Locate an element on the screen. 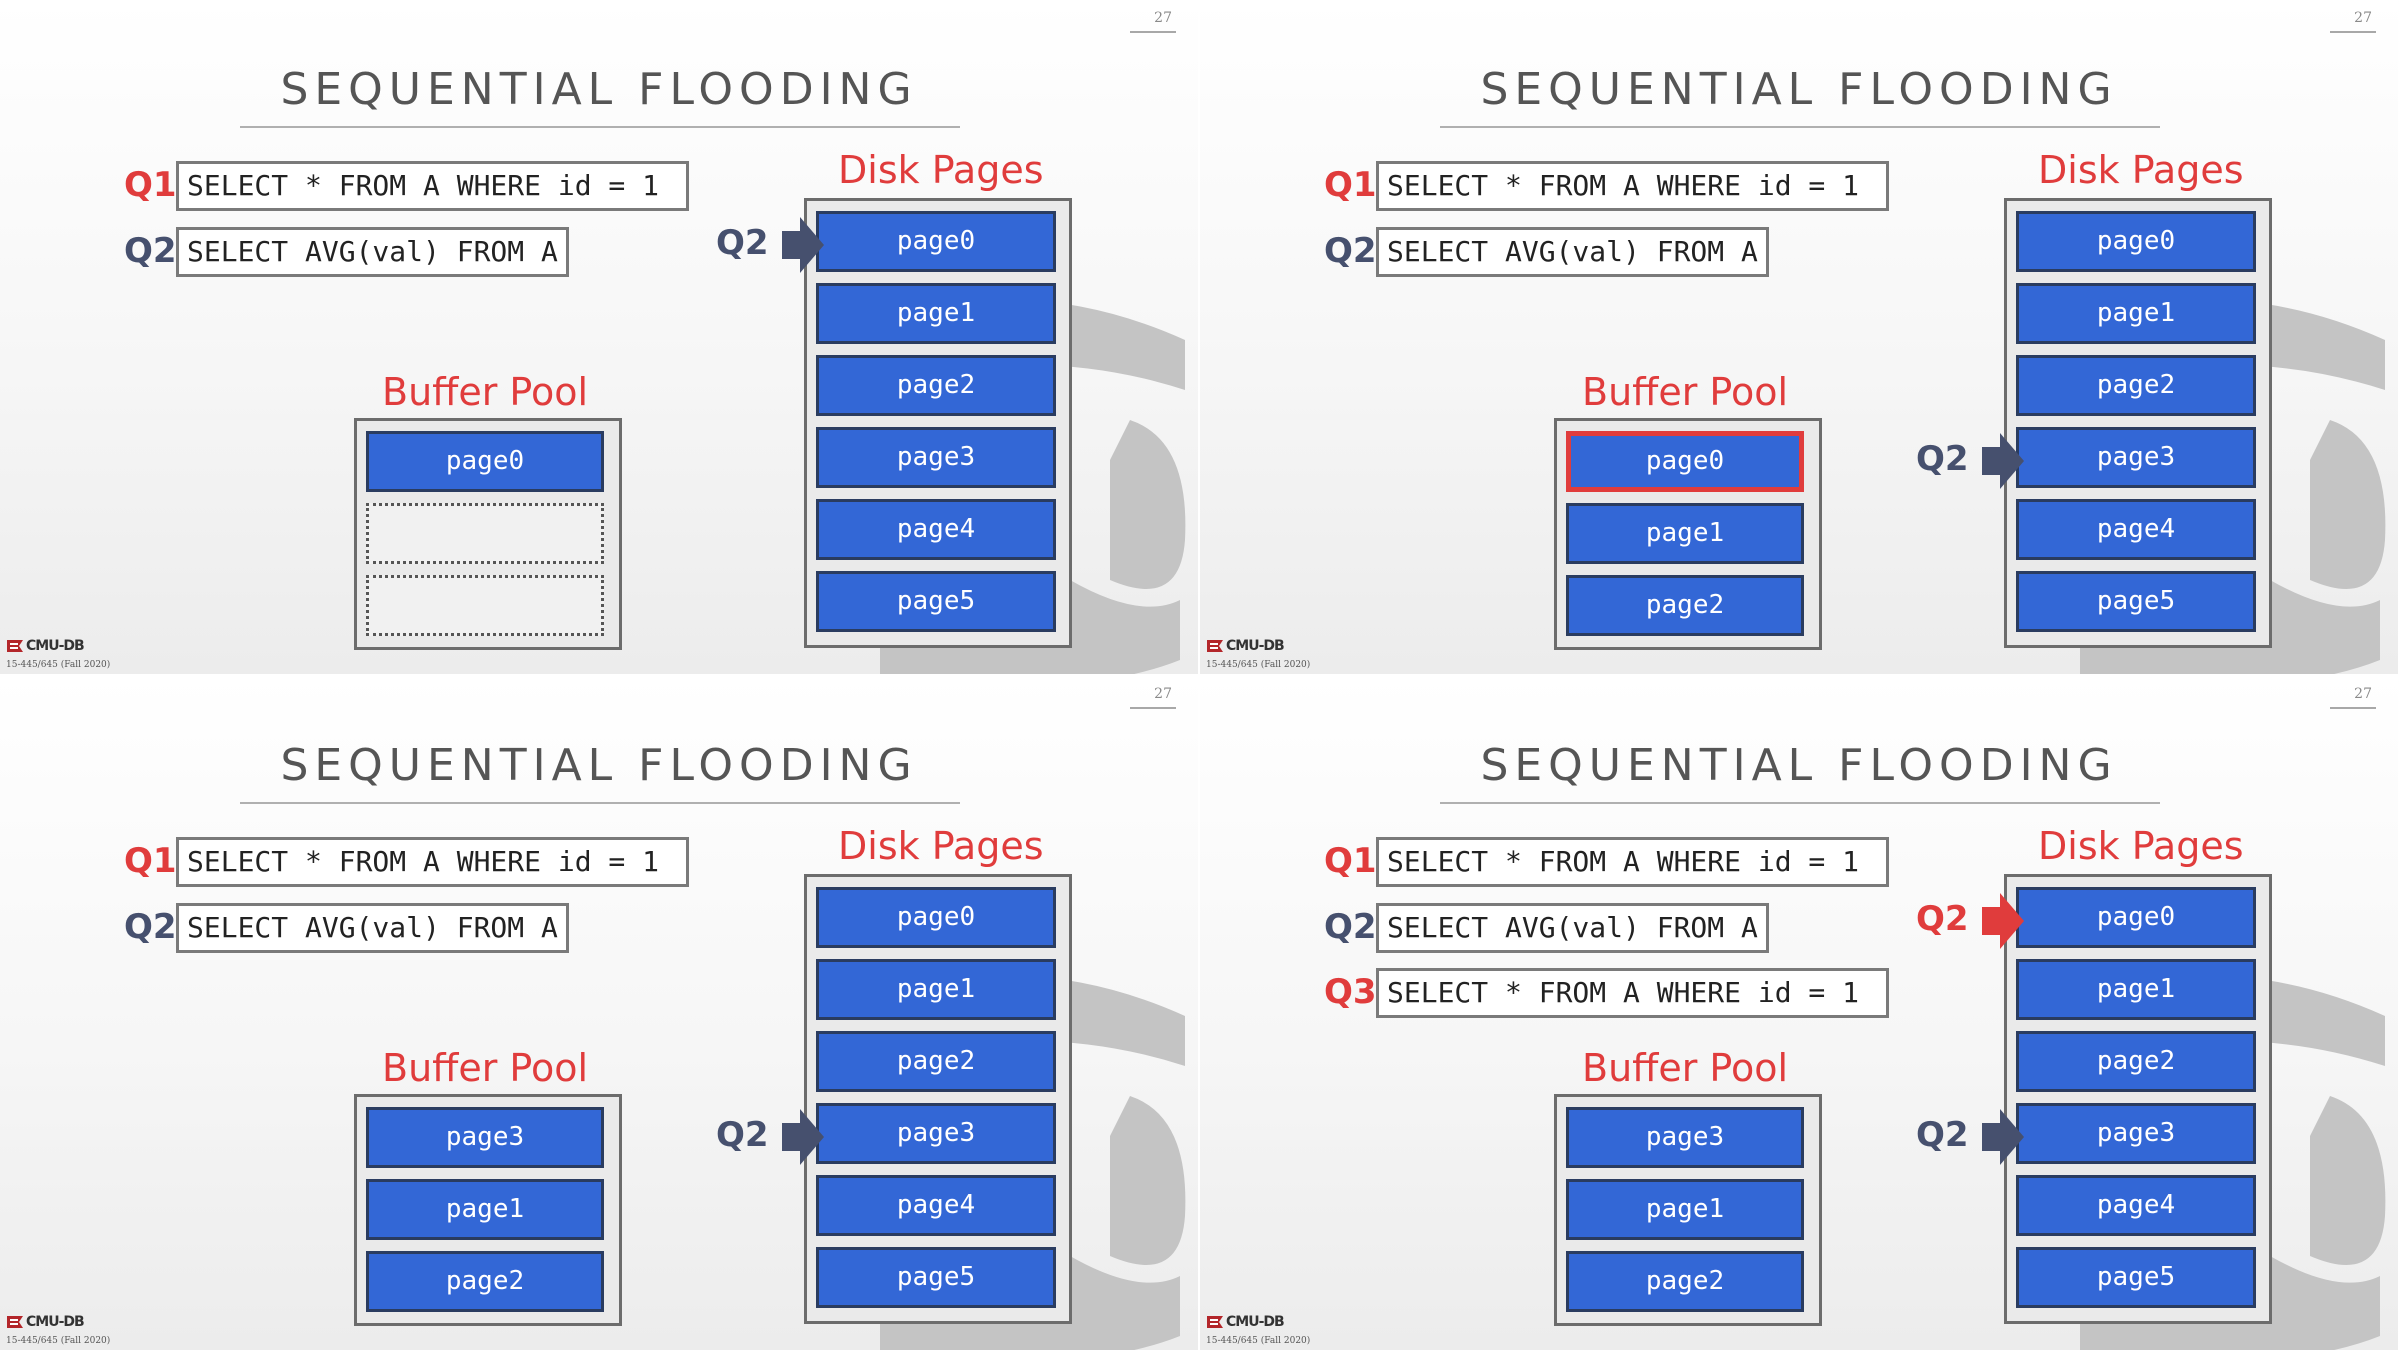  buffer-slot-empty is located at coordinates (485, 533).